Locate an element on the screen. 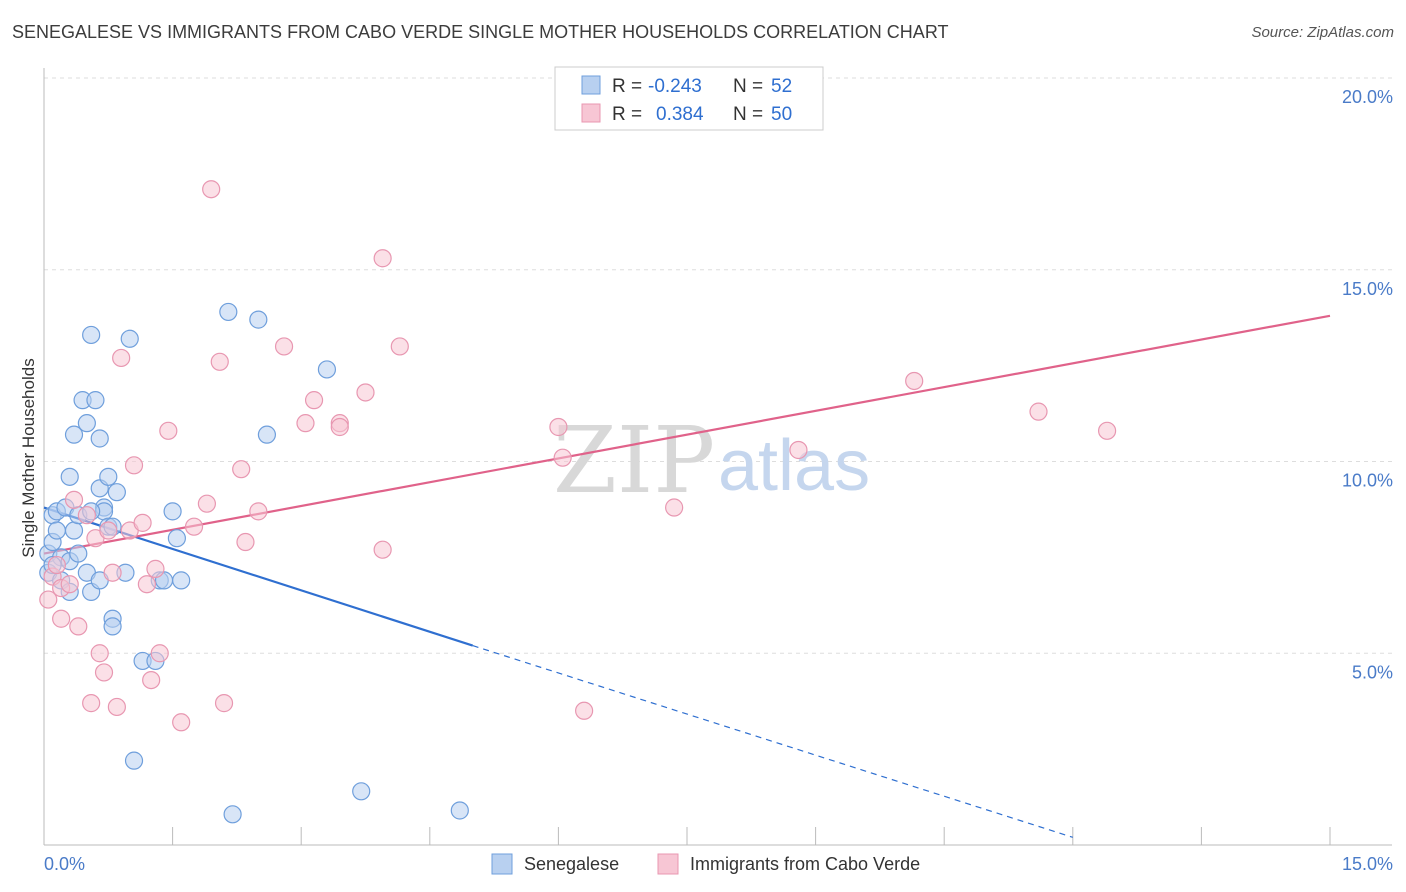 This screenshot has height=892, width=1406. y-axis-label: Single Mother Households is located at coordinates (28, 457).